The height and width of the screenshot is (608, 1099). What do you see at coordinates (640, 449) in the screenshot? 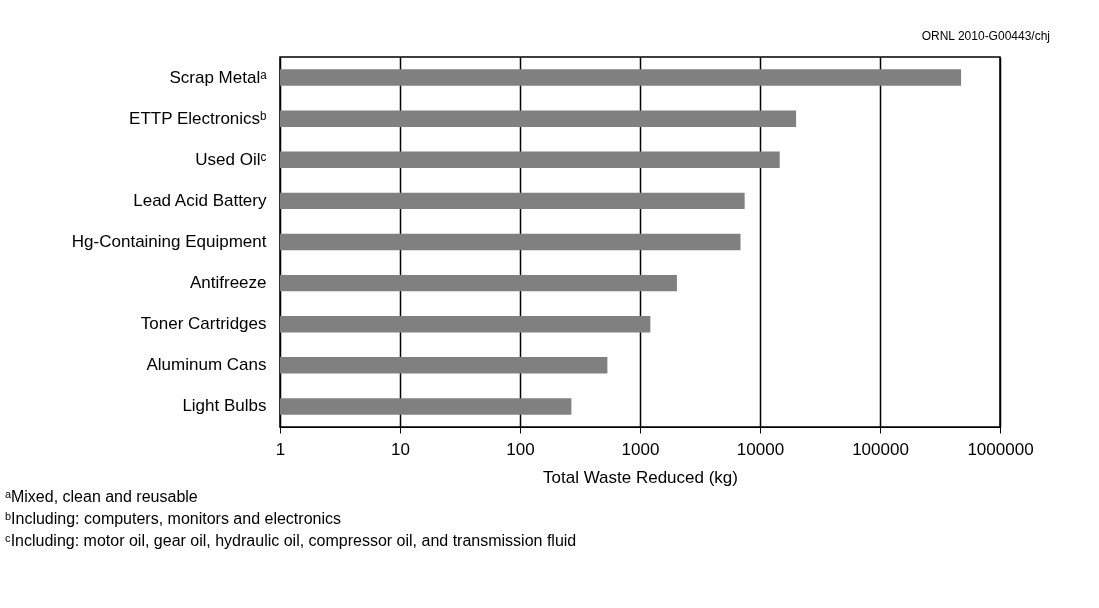
I see `x-tick-label: 1000` at bounding box center [640, 449].